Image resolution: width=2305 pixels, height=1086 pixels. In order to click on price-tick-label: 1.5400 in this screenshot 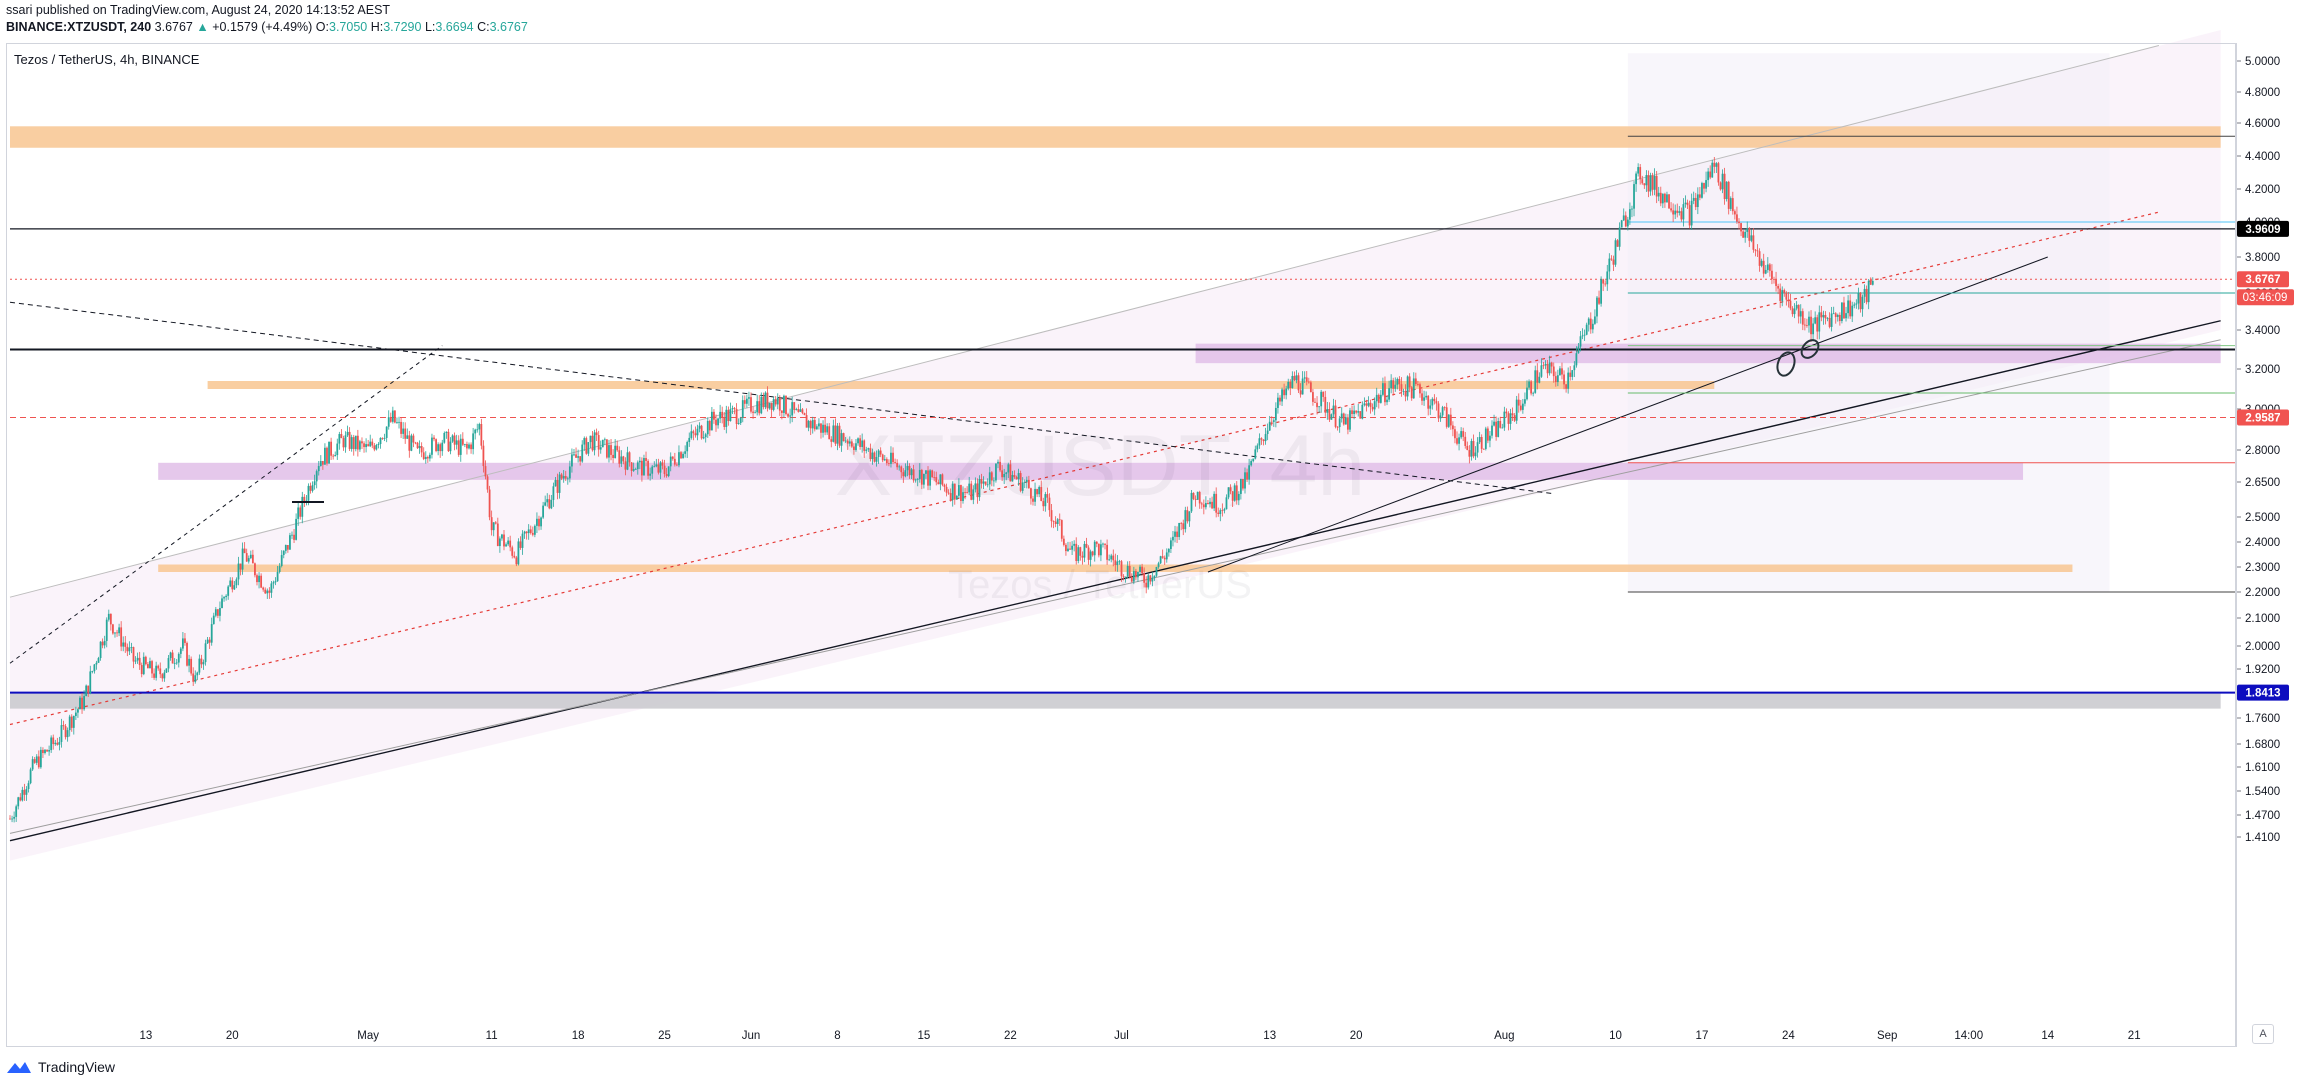, I will do `click(2262, 792)`.